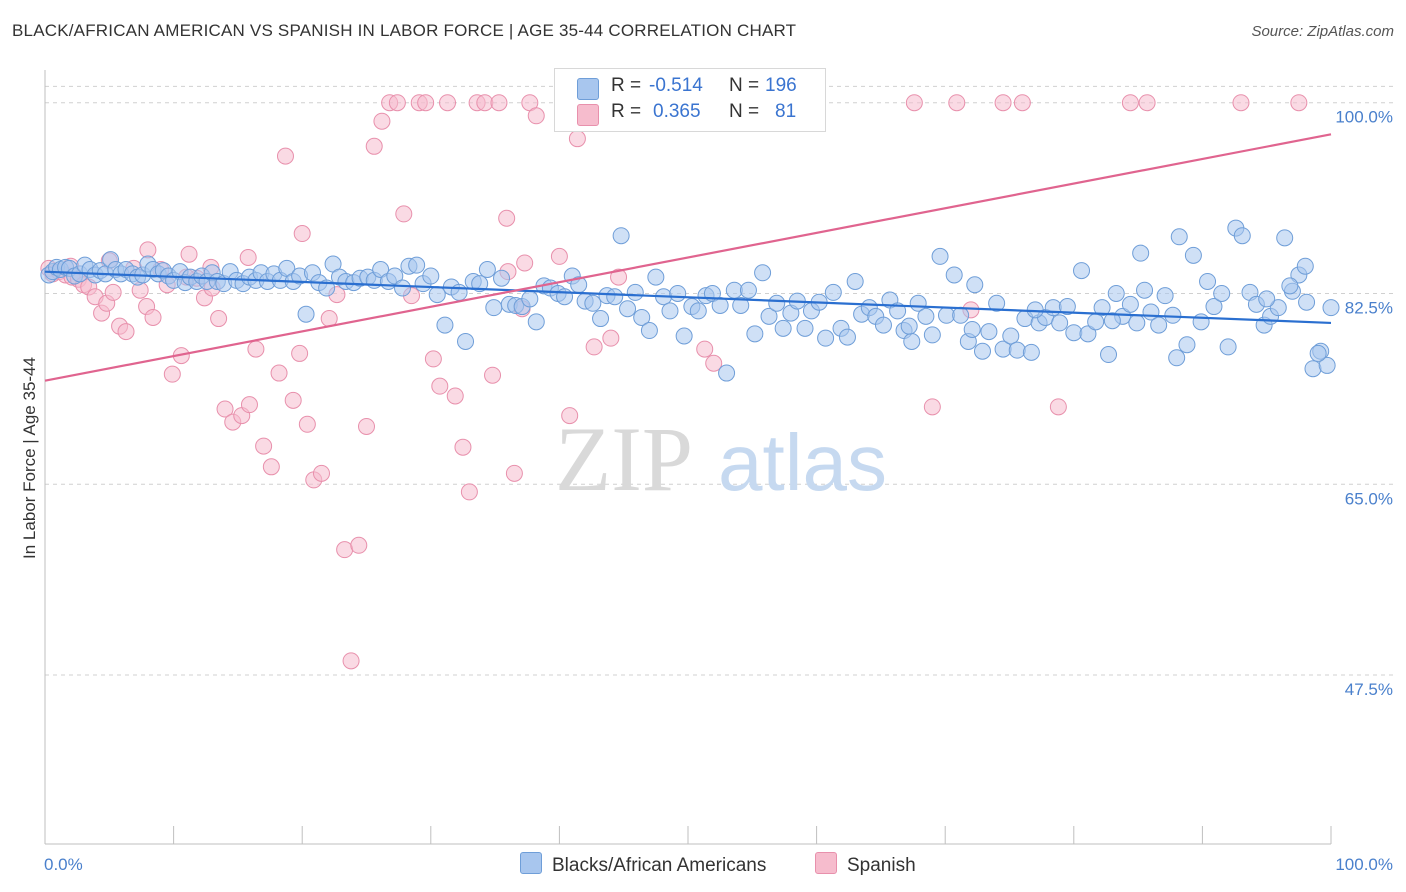  I want to click on watermark-atlas: atlas, so click(802, 462).